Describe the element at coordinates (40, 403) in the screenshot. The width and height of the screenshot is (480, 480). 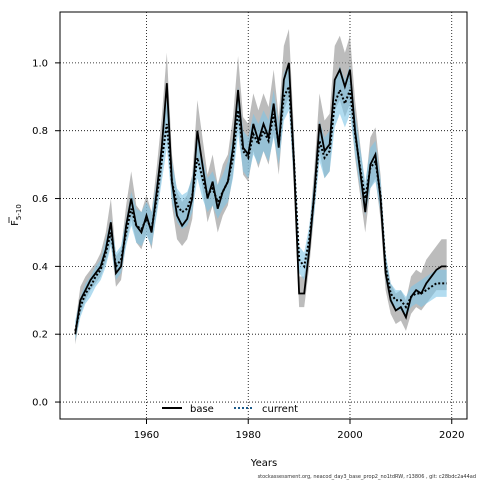
I see `y-tick-label-0.0: 0.0` at that location.